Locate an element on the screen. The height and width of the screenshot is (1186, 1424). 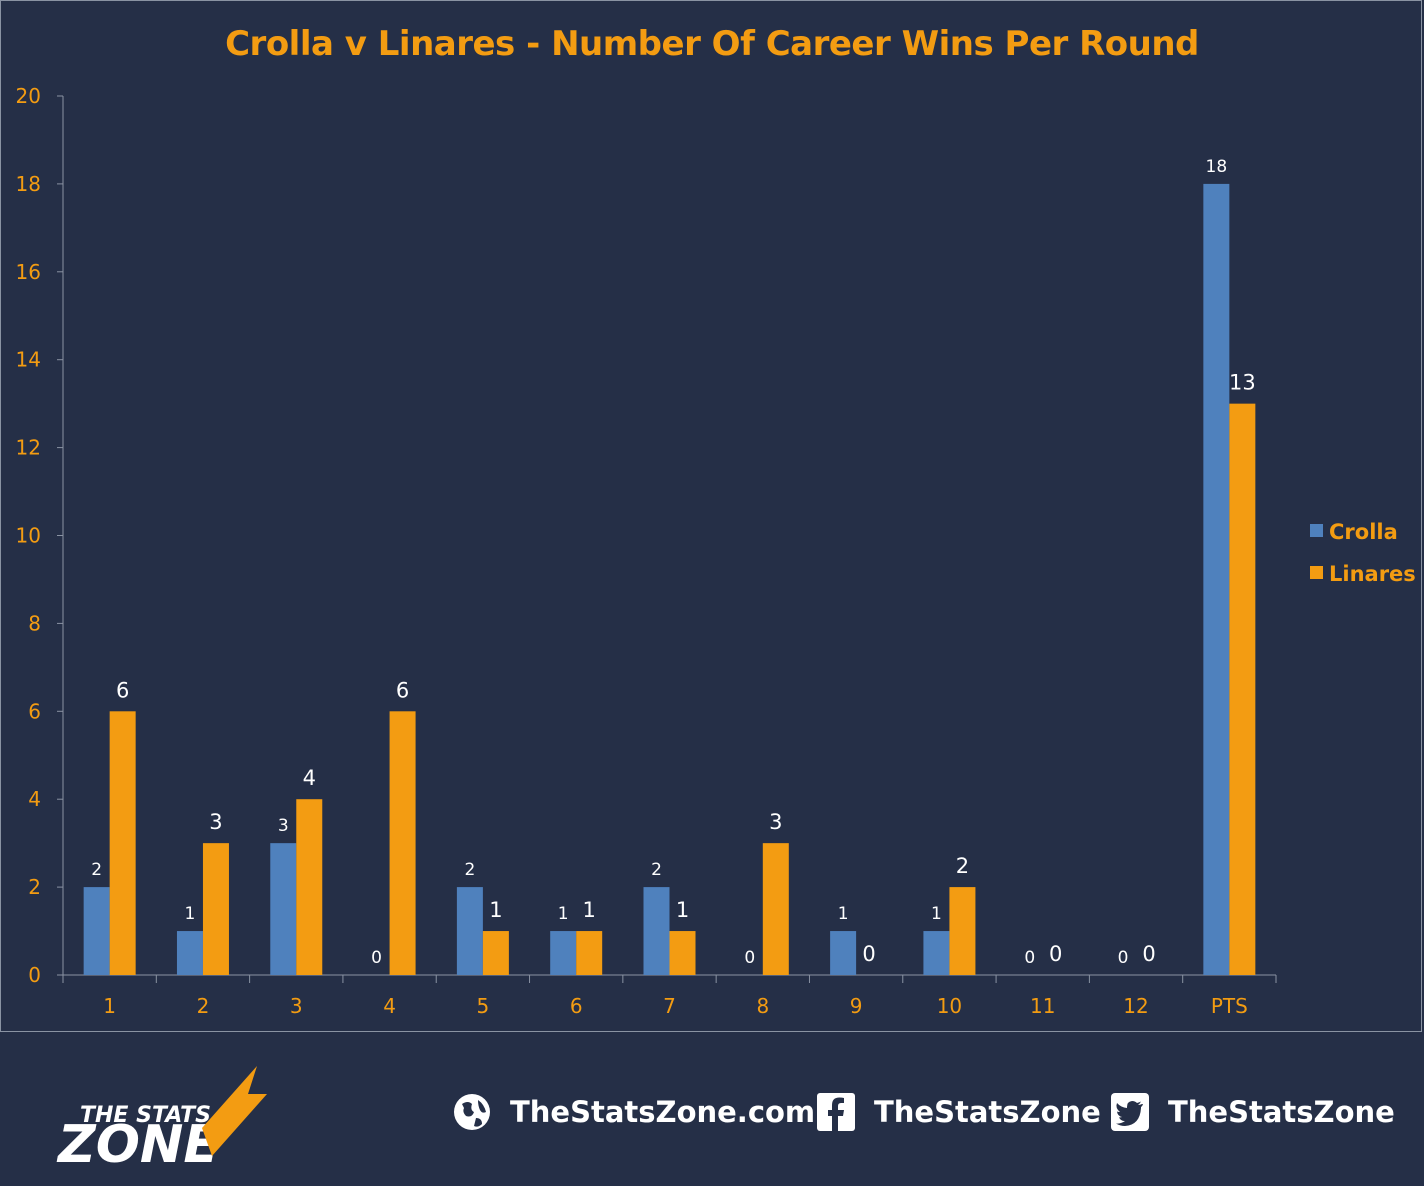
facebook-icon is located at coordinates (836, 1112).